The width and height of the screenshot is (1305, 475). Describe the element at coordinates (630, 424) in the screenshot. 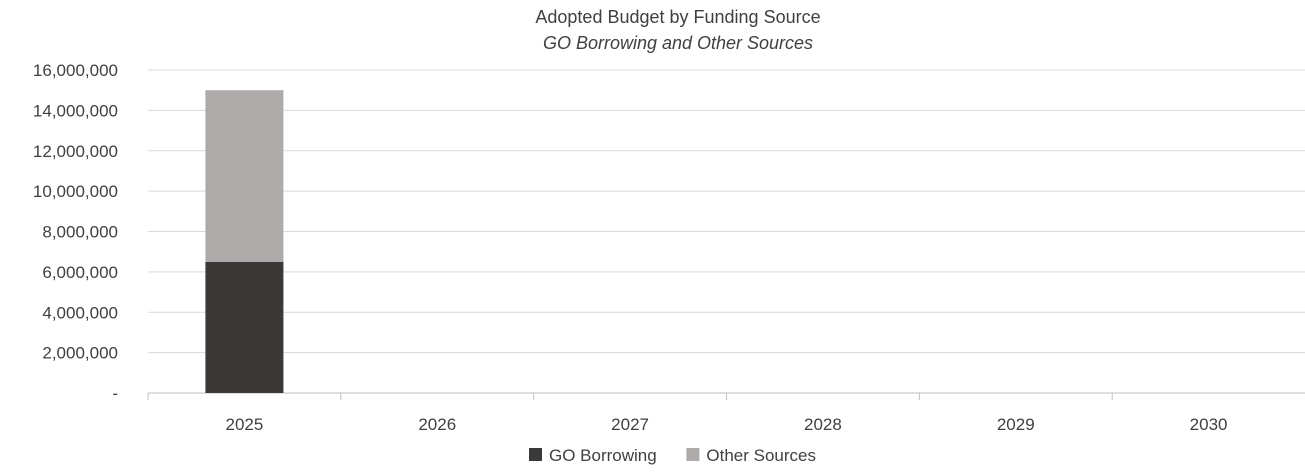

I see `x-tick-label: 2027` at that location.